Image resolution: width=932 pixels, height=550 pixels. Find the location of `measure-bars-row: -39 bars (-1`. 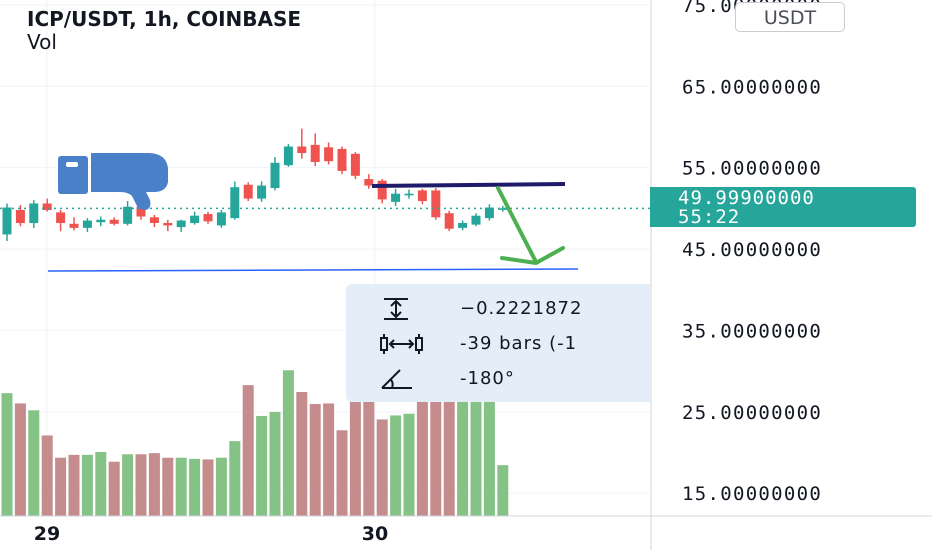

measure-bars-row: -39 bars (-1 is located at coordinates (498, 344).